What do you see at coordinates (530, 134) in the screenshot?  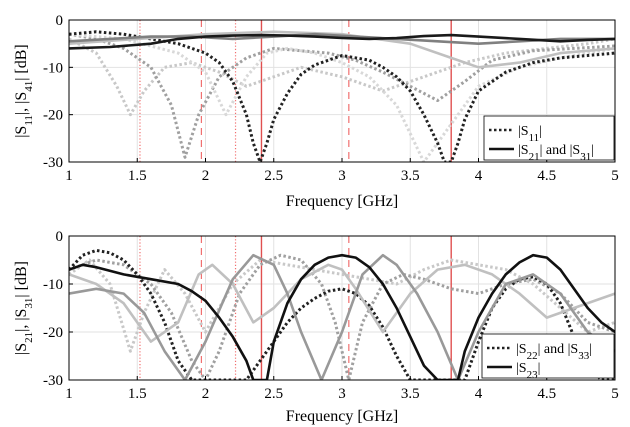 I see `legend-entry-1: |S11|` at bounding box center [530, 134].